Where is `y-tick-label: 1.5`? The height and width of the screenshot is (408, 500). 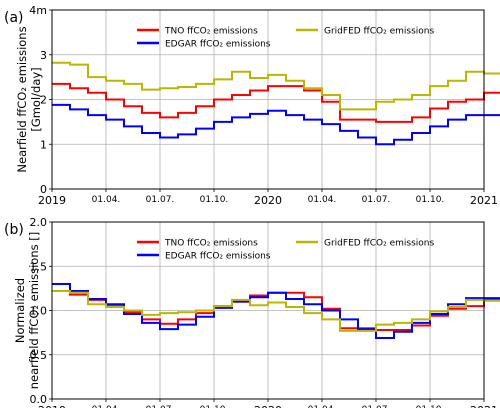
y-tick-label: 1.5 is located at coordinates (39, 266).